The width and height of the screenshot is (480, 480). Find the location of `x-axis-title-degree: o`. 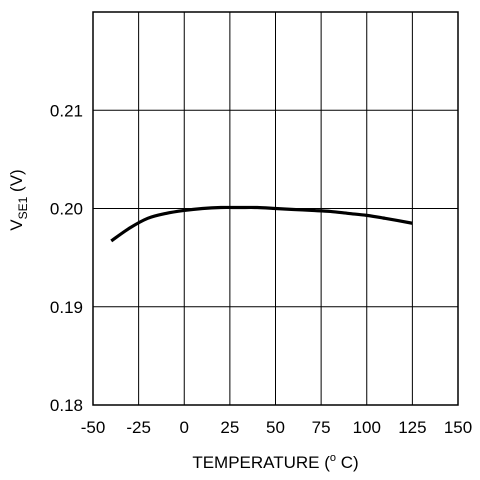

x-axis-title-degree: o is located at coordinates (333, 458).